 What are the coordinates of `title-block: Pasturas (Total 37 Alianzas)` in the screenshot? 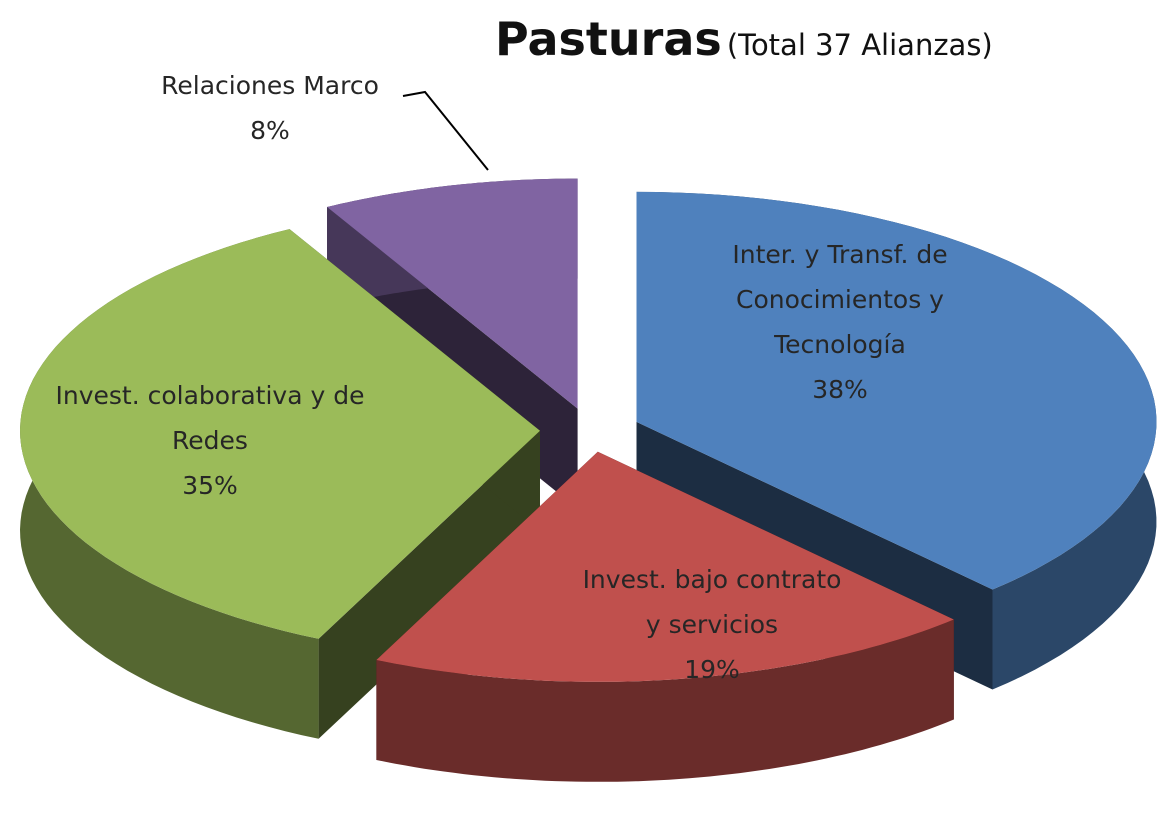 It's located at (744, 39).